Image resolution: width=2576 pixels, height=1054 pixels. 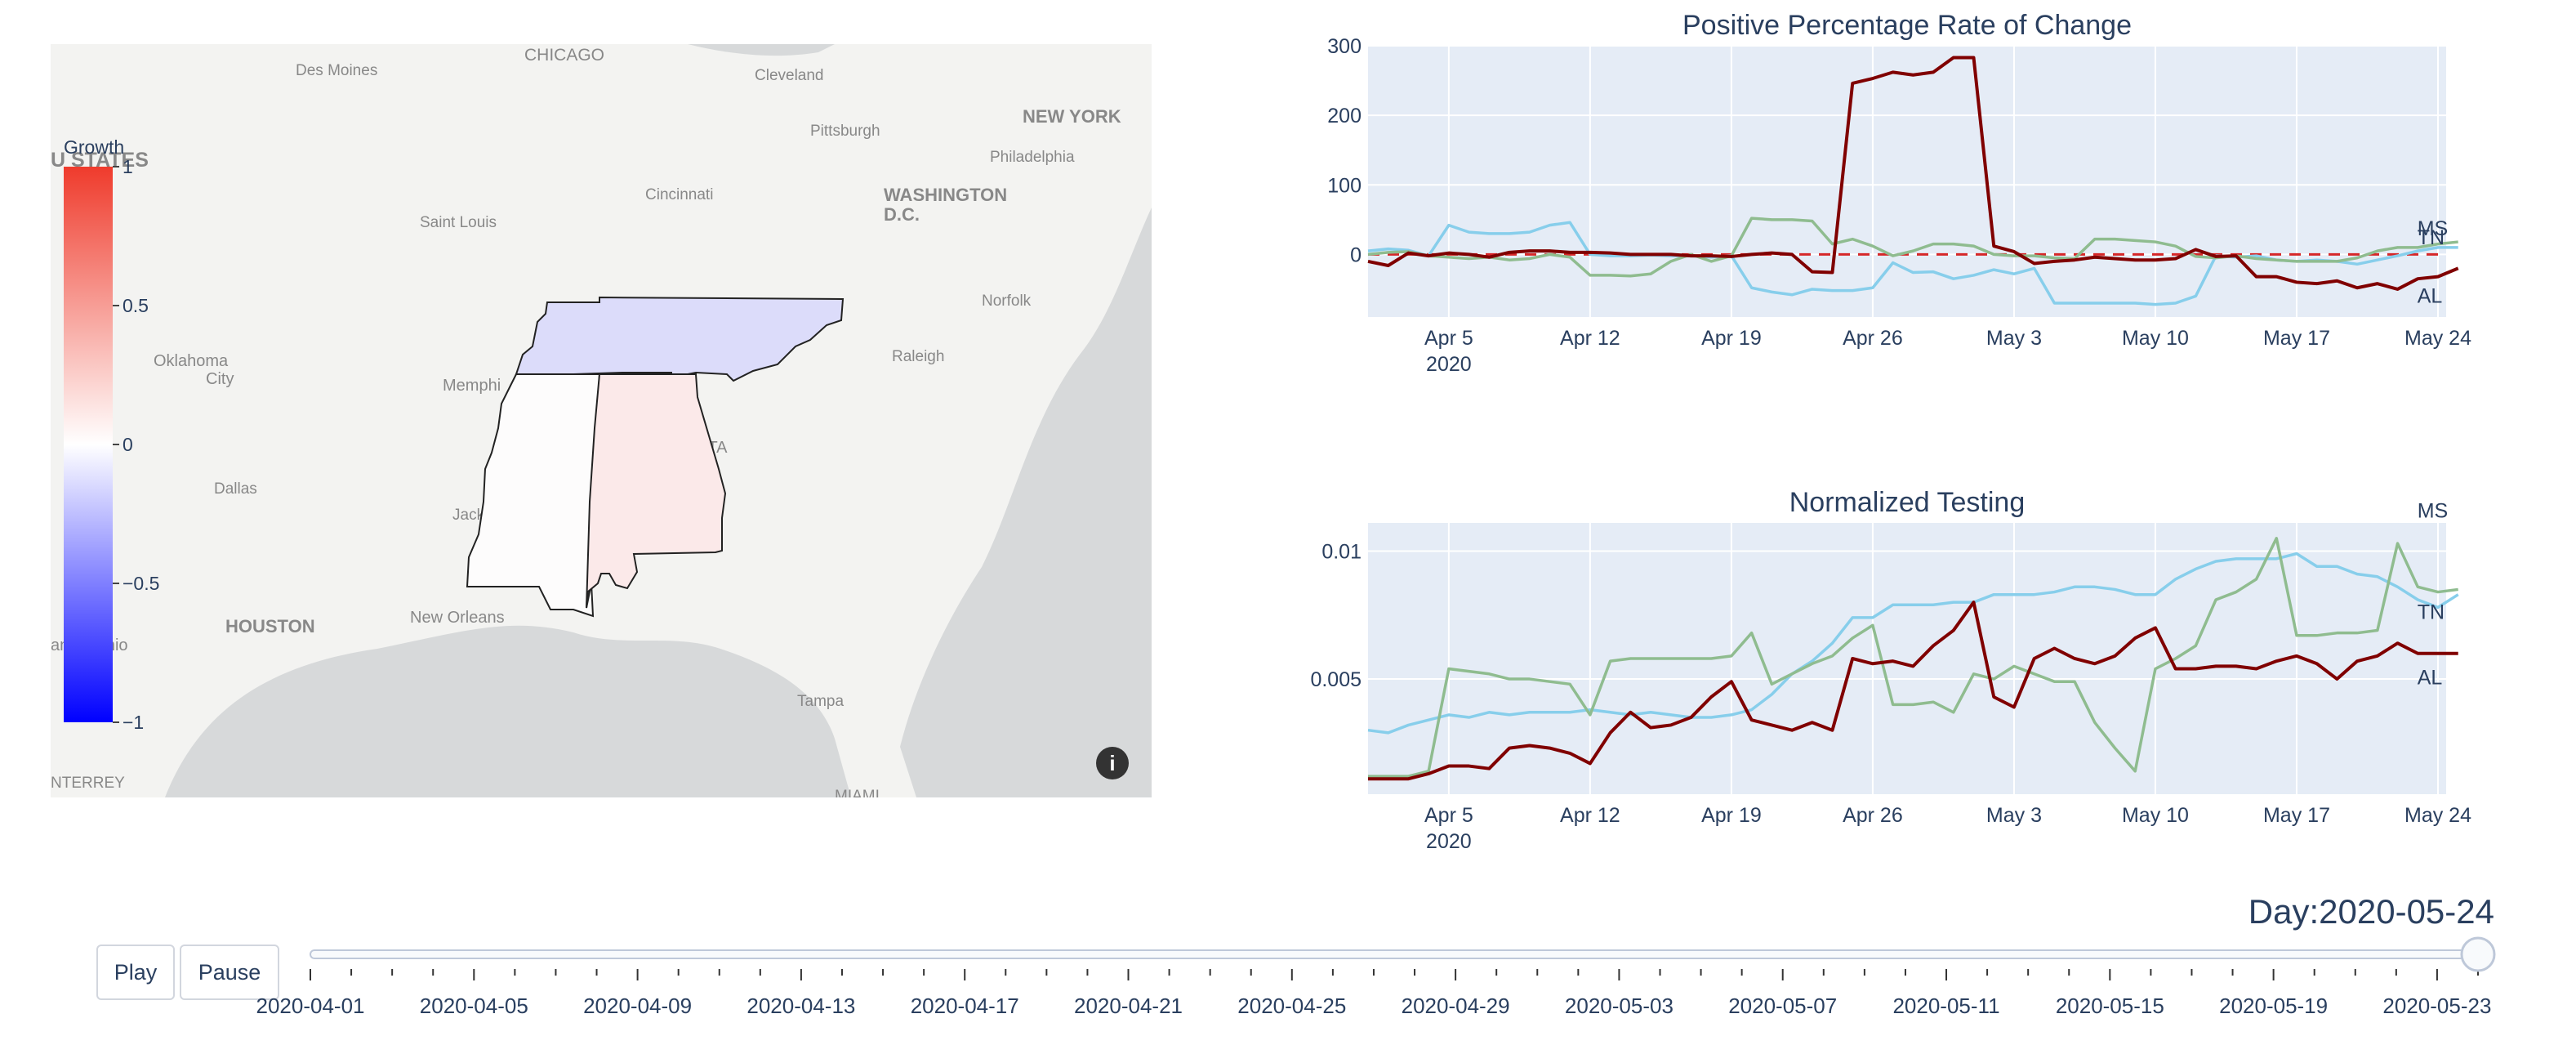 What do you see at coordinates (474, 1006) in the screenshot?
I see `slider-label: 2020-04-05` at bounding box center [474, 1006].